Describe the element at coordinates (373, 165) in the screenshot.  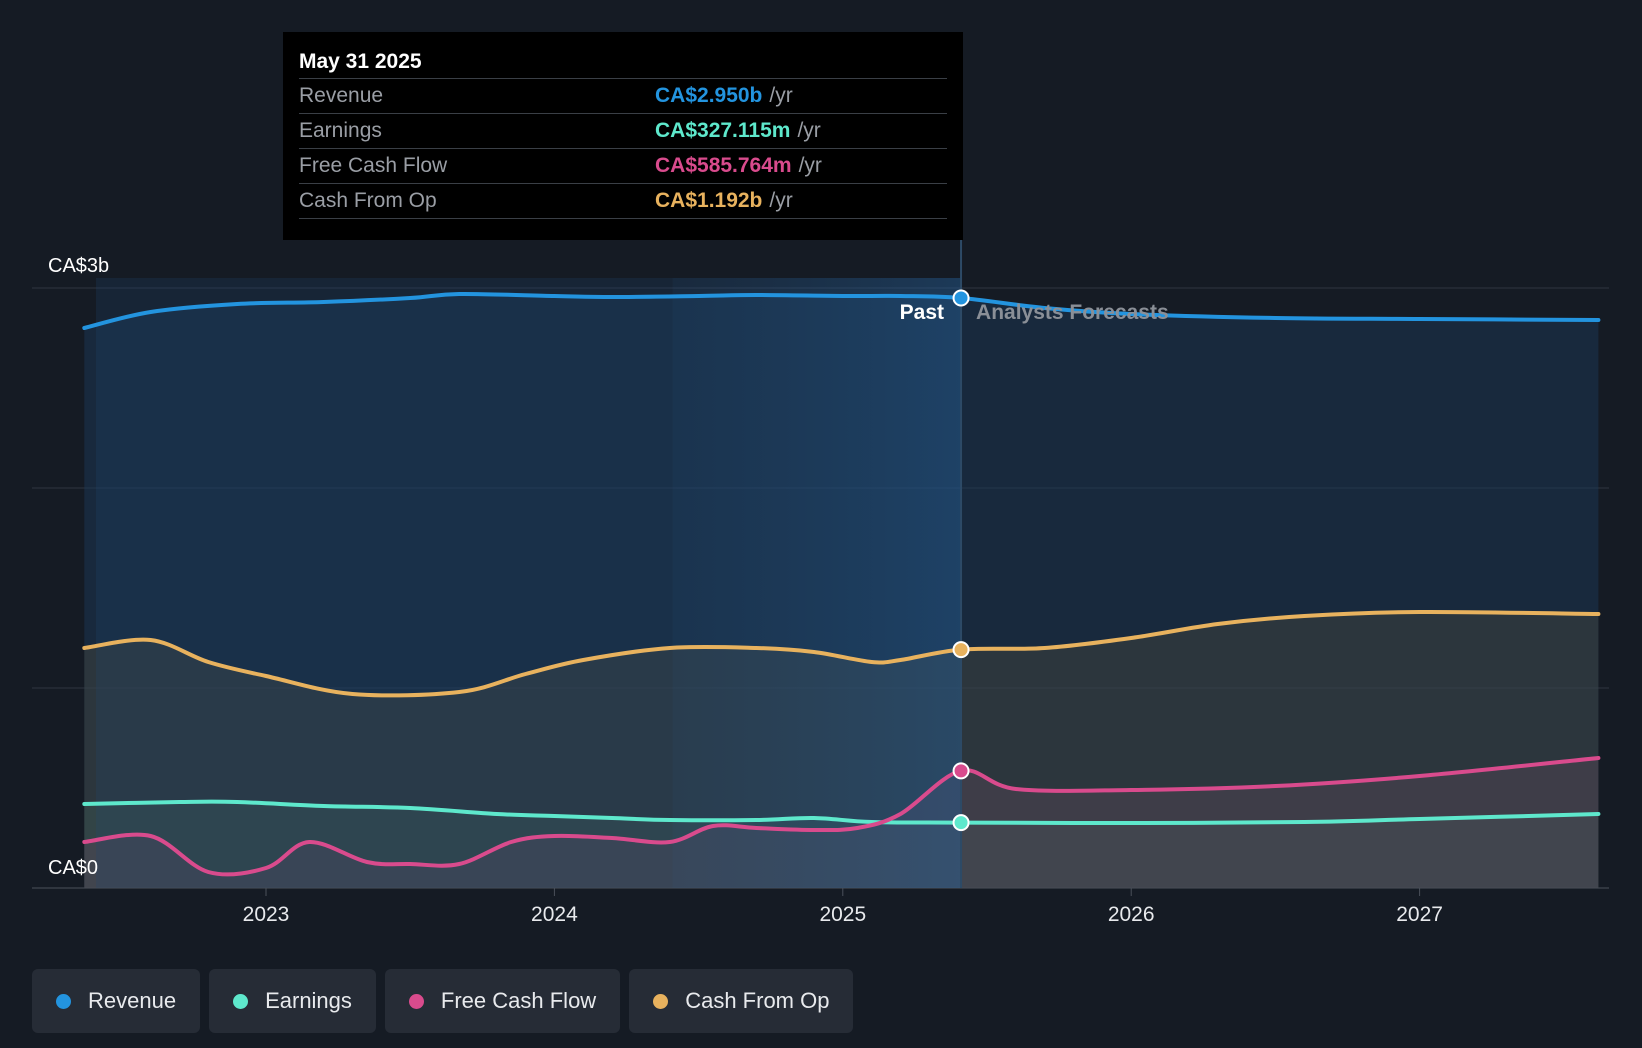
I see `tooltip-label: Free Cash Flow` at that location.